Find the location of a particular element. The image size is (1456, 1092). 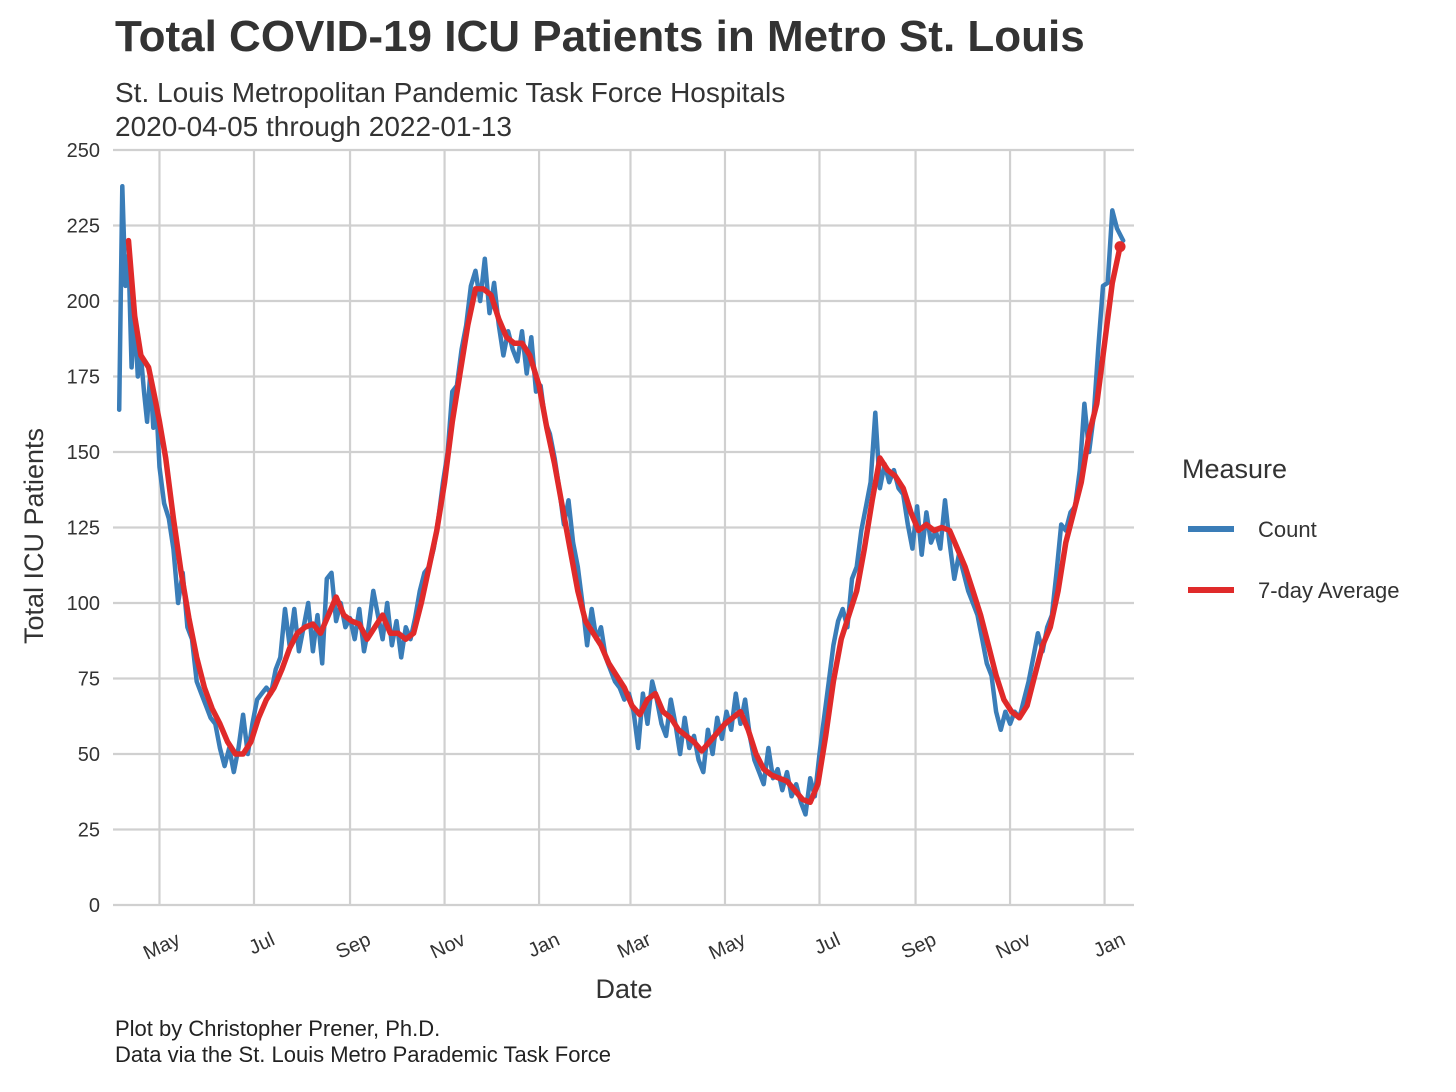

x-tick-label: Mar is located at coordinates (634, 945).